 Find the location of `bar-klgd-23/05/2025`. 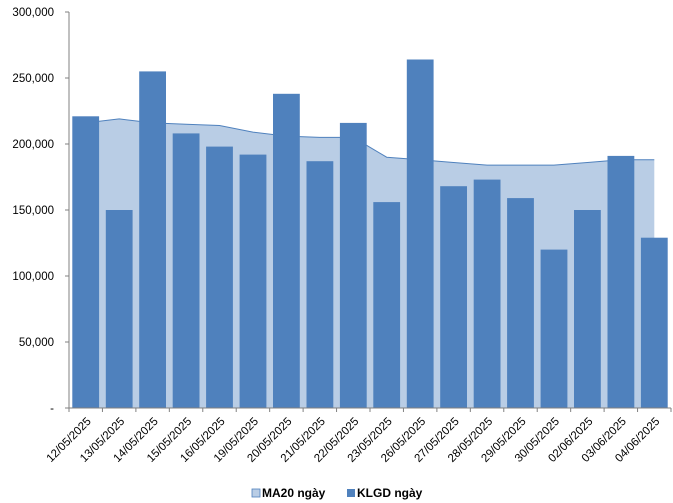

bar-klgd-23/05/2025 is located at coordinates (387, 305).